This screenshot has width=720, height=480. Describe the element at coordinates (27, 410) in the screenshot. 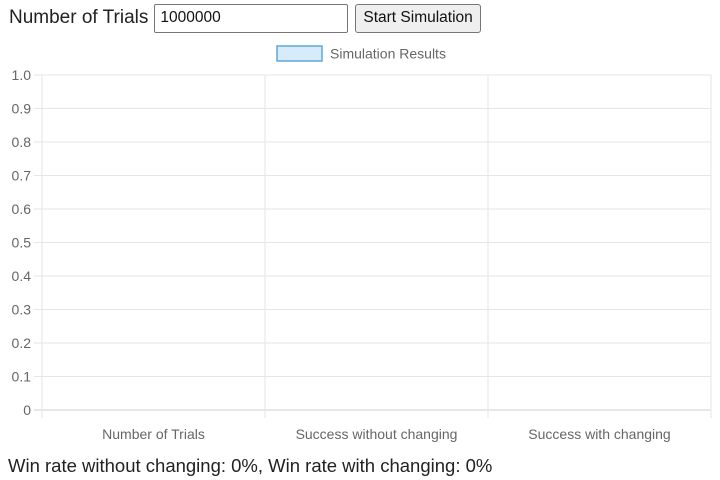

I see `y-tick-label: 0` at that location.